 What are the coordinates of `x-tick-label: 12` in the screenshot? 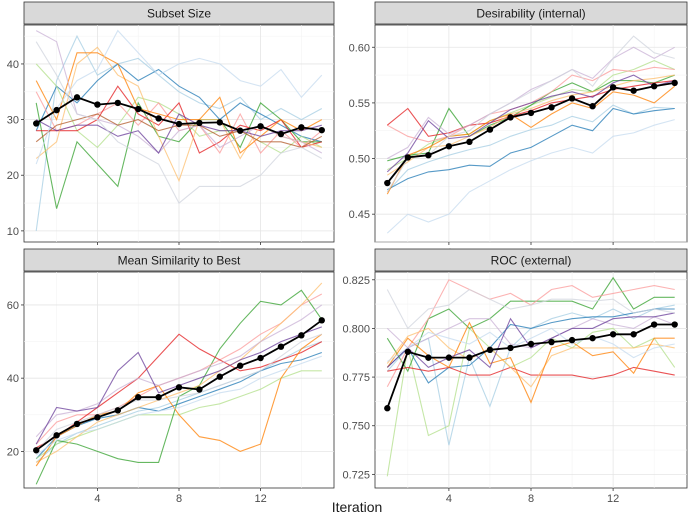 It's located at (260, 499).